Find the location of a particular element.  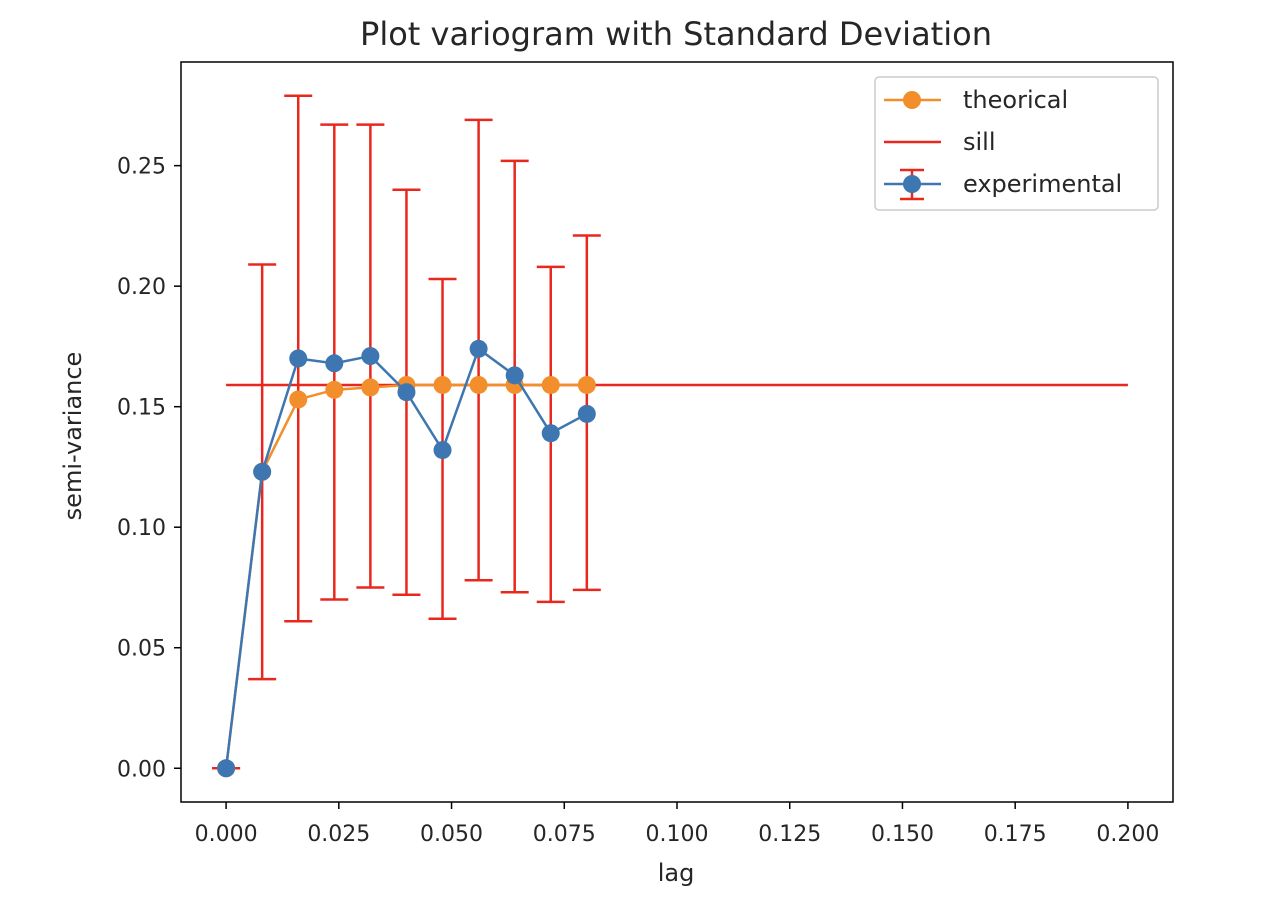

x-tick-label-7: 0.175 is located at coordinates (1015, 834).